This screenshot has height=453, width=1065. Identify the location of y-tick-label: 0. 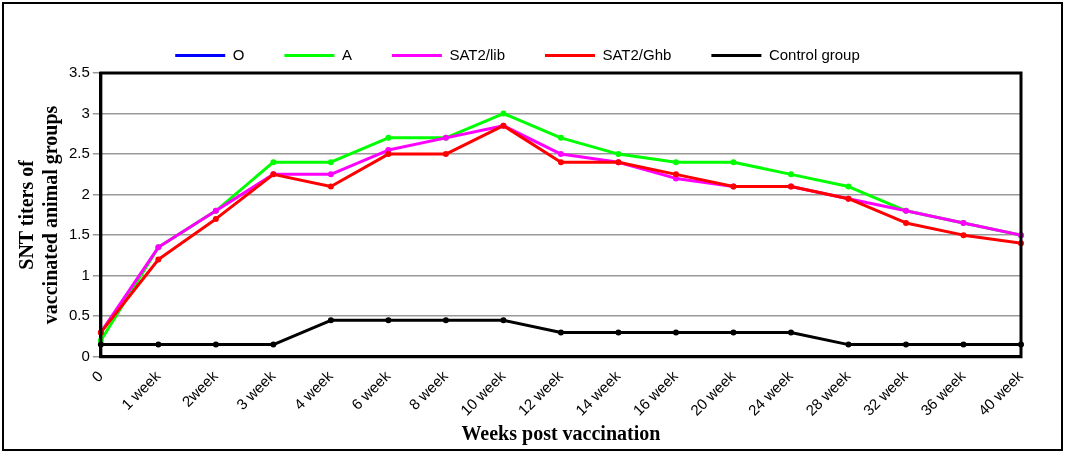
(85, 355).